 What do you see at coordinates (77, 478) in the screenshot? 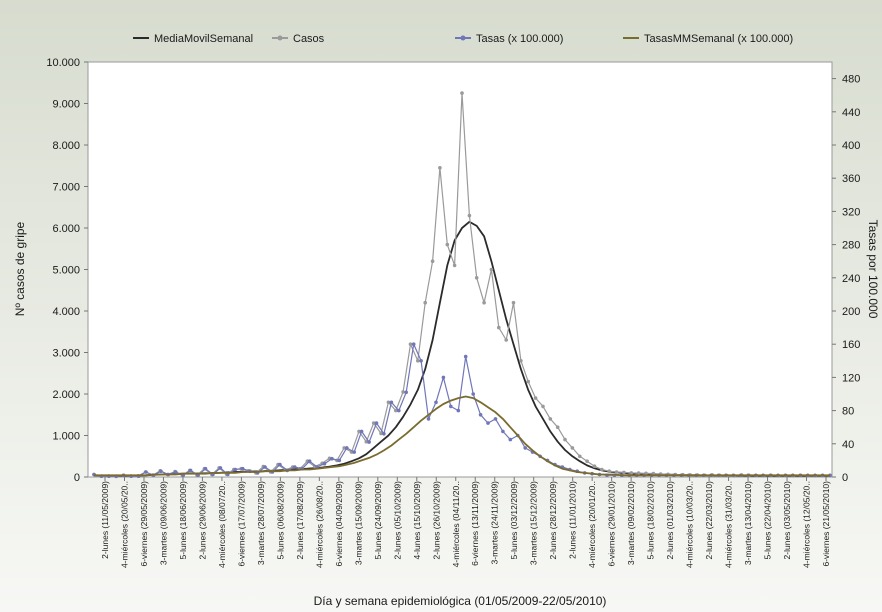
I see `y-tick-label: 0` at bounding box center [77, 478].